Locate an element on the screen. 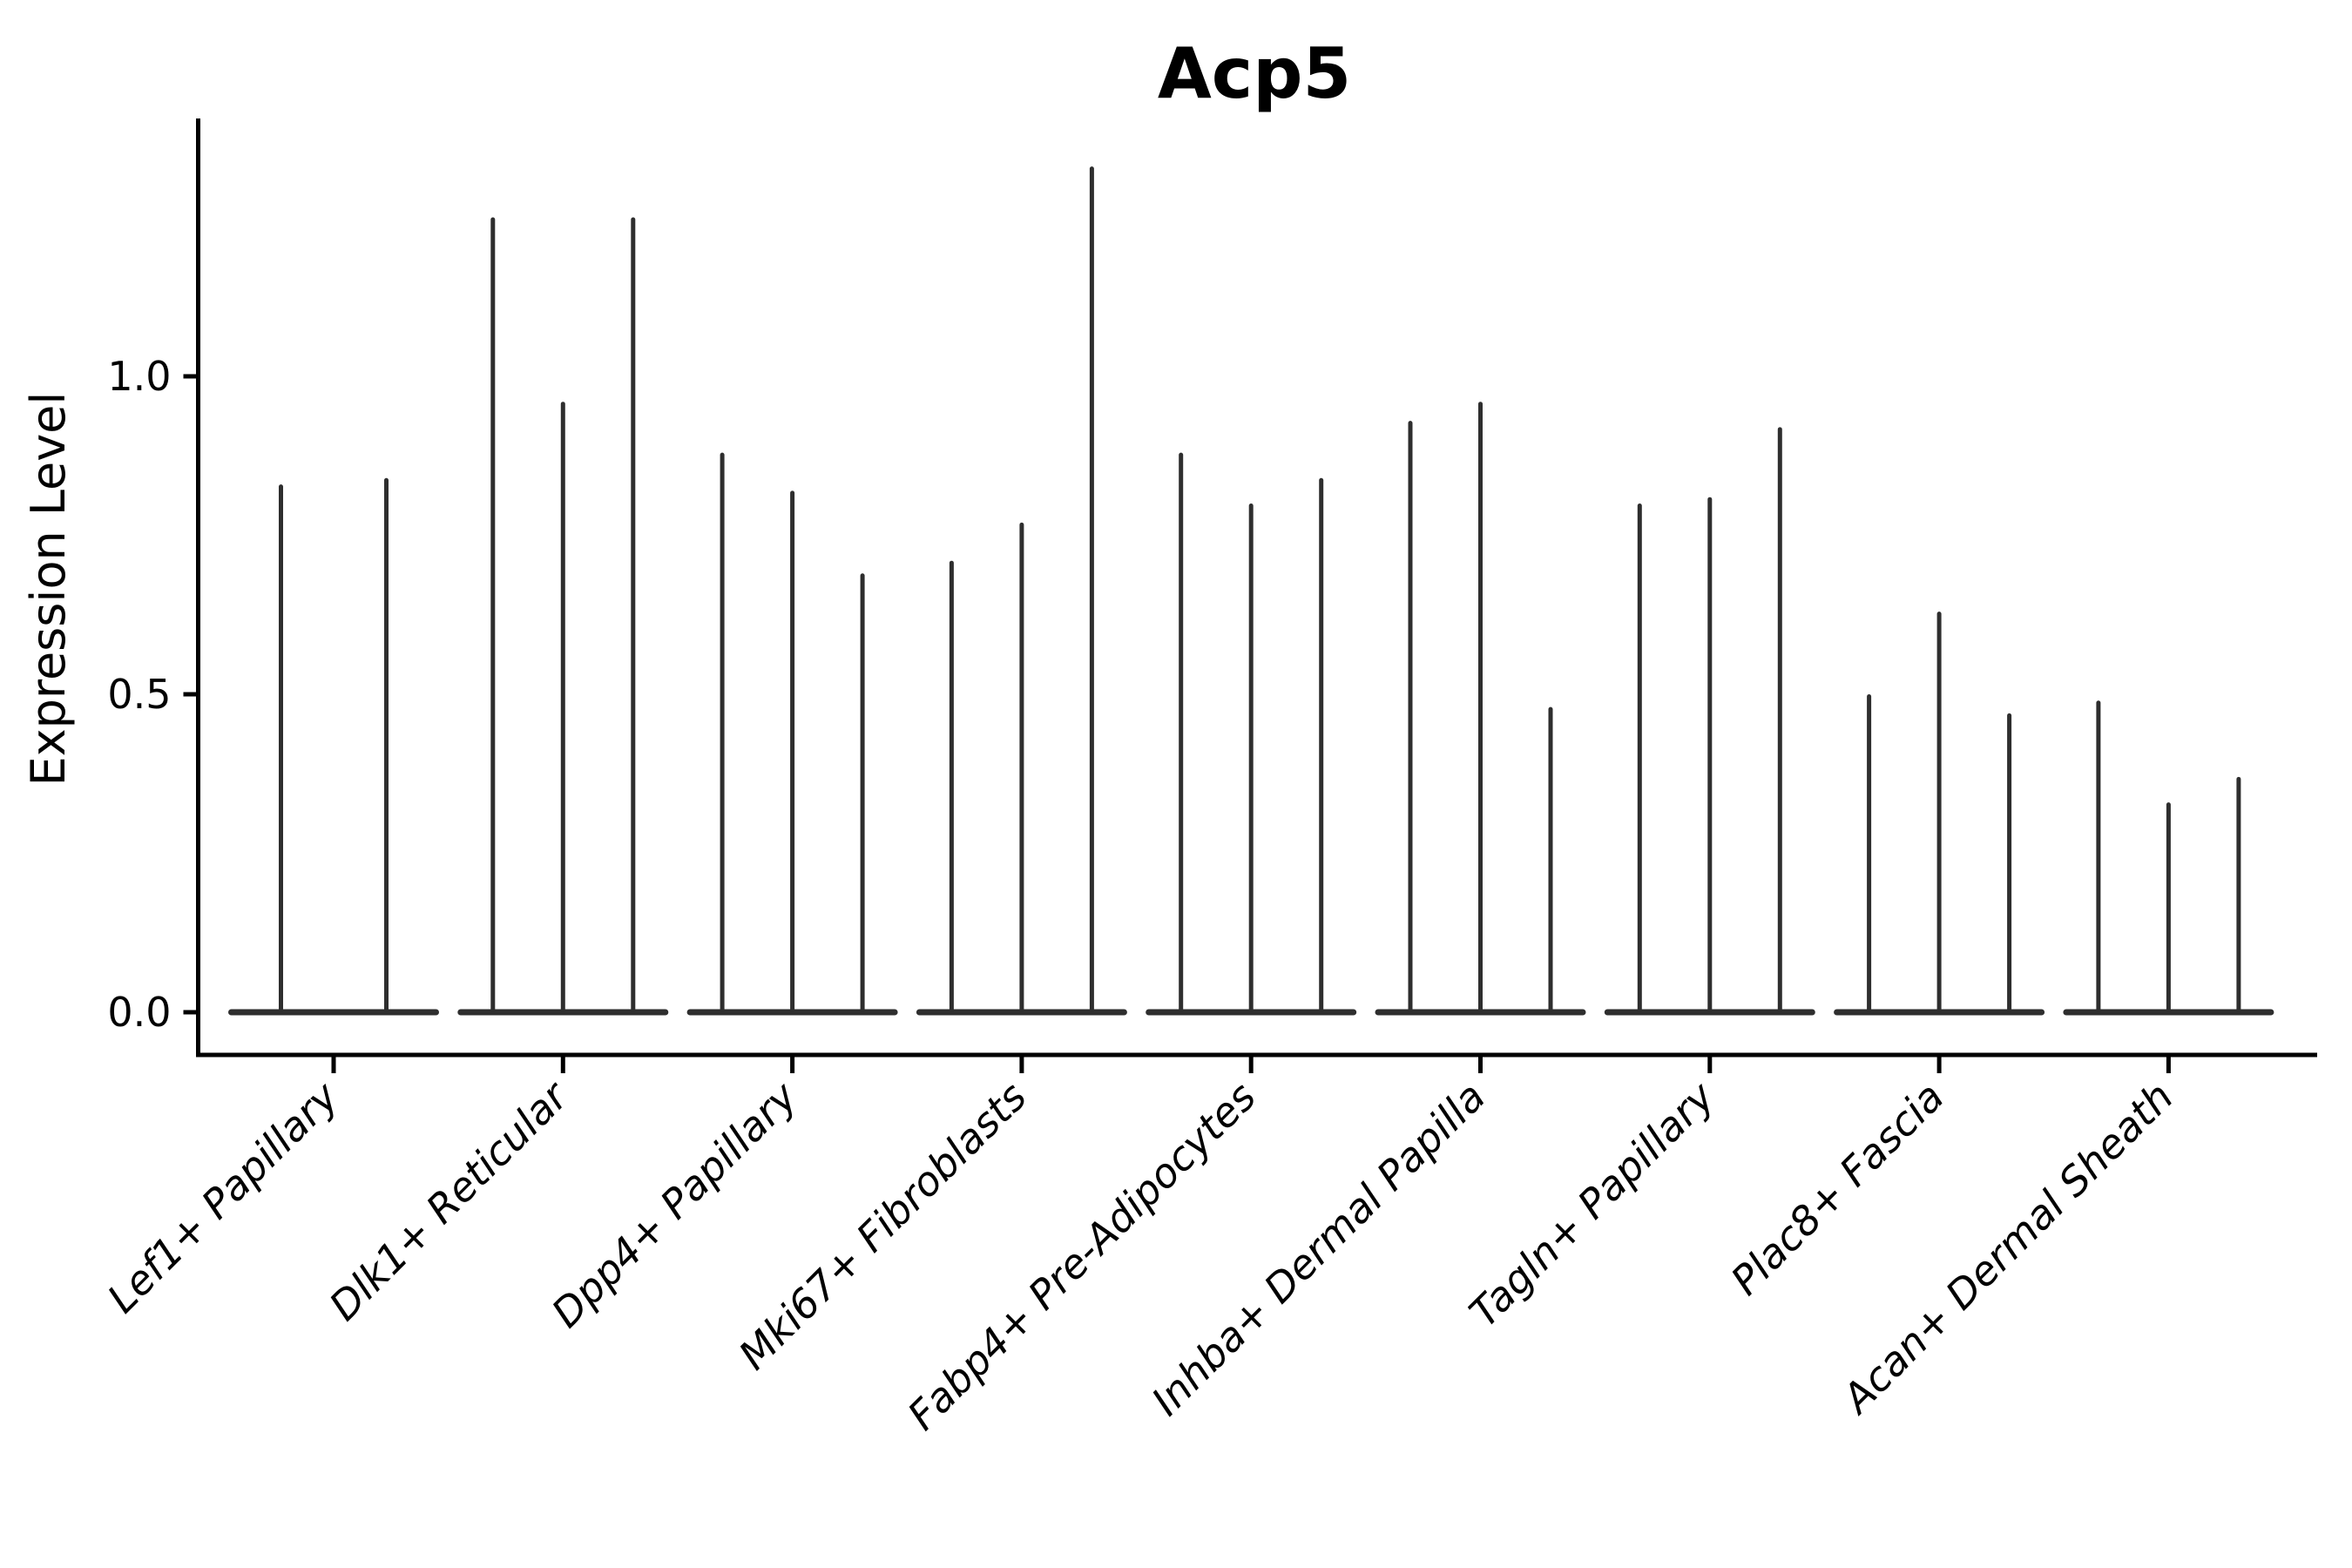 The width and height of the screenshot is (2352, 1568). y-tick-label-1: 0.5 is located at coordinates (139, 694).